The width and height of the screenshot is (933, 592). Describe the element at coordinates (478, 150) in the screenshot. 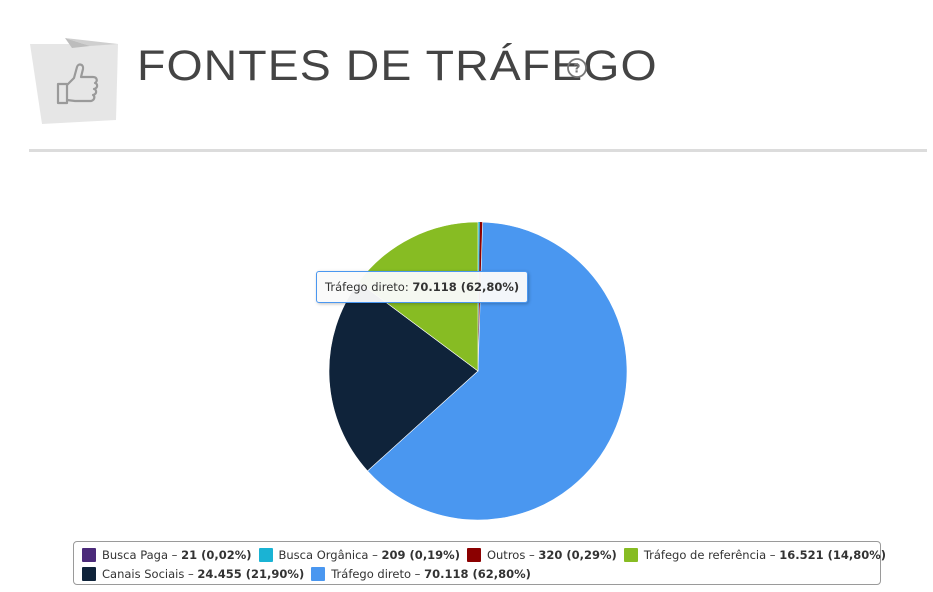

I see `header-divider` at that location.